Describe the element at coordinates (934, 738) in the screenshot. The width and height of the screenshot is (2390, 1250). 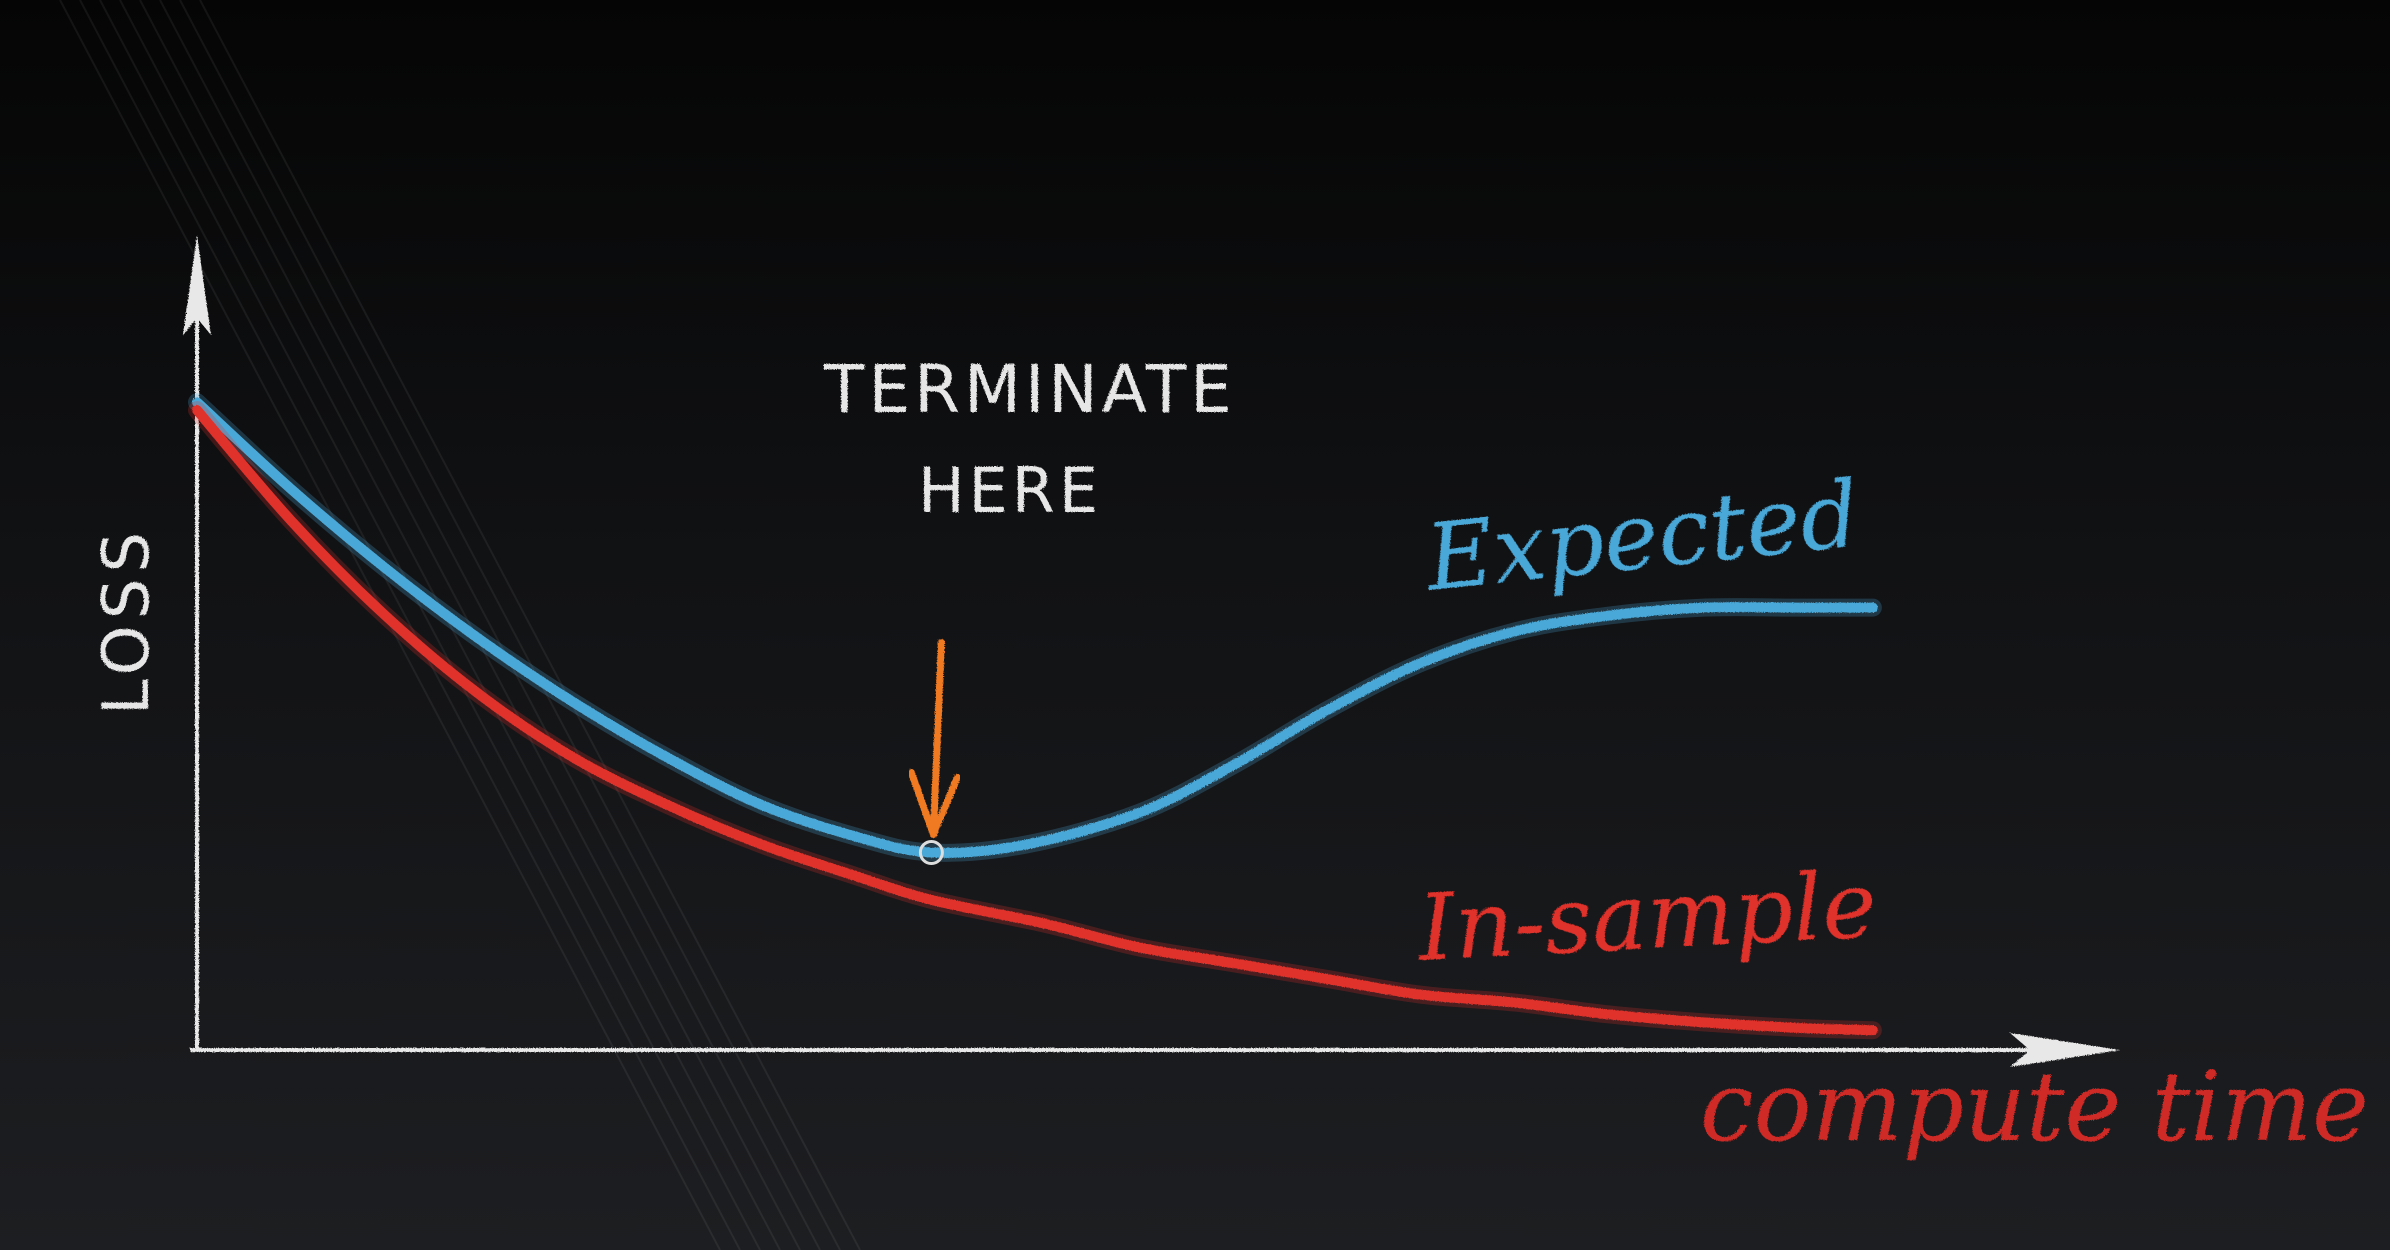
I see `terminate-arrow-icon` at that location.